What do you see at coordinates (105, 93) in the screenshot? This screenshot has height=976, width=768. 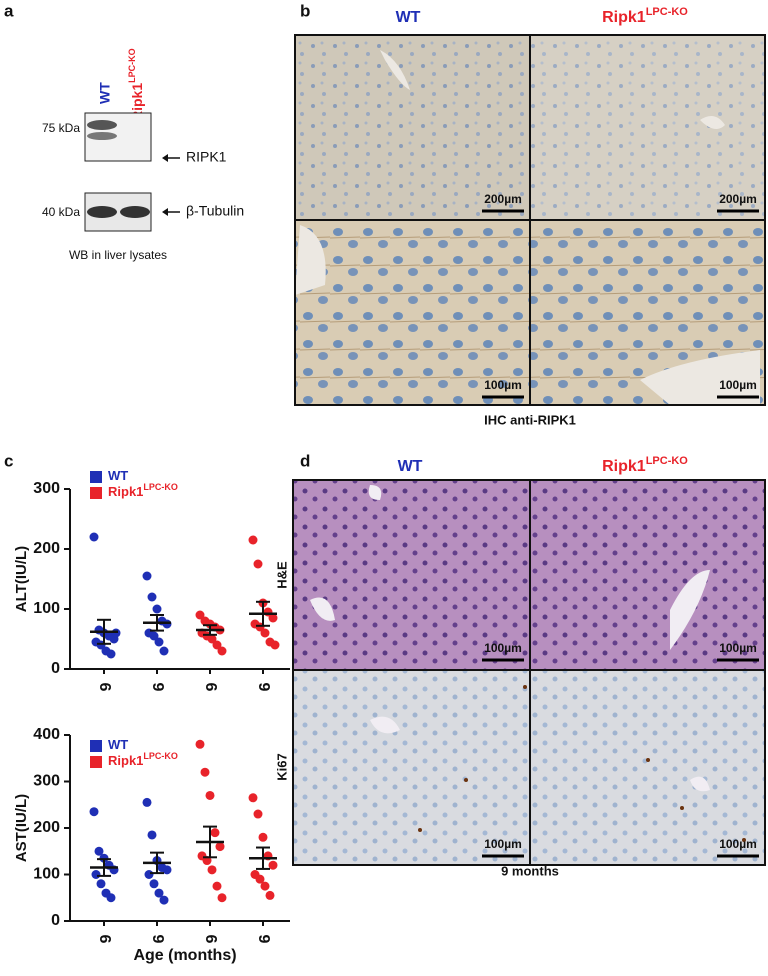 I see `lane-label: WT` at bounding box center [105, 93].